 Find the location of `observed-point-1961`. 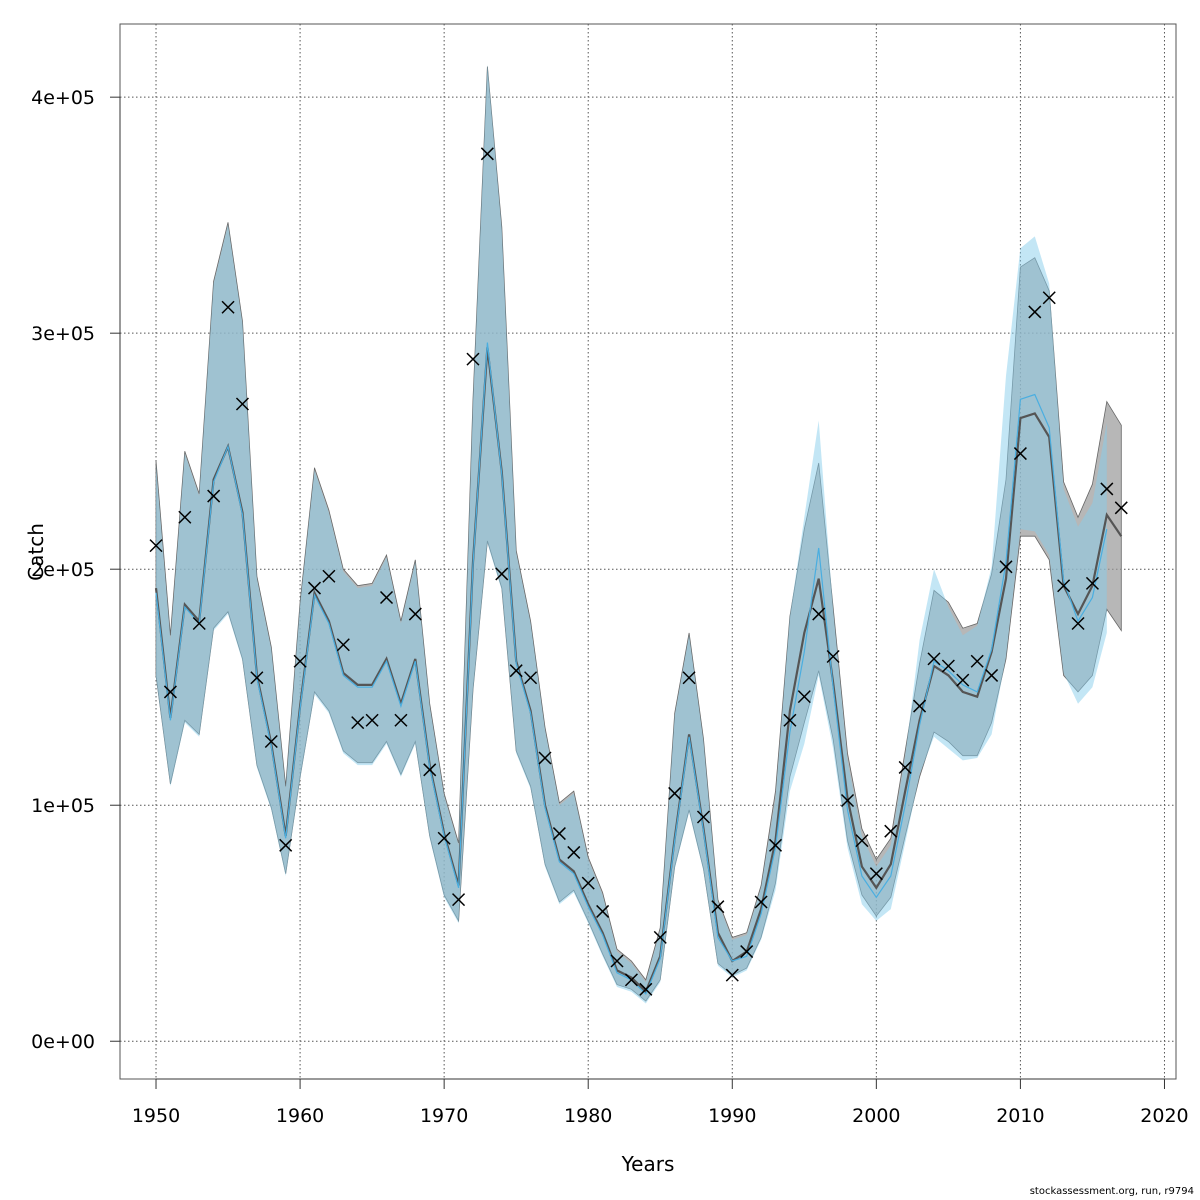

observed-point-1961 is located at coordinates (314, 588).